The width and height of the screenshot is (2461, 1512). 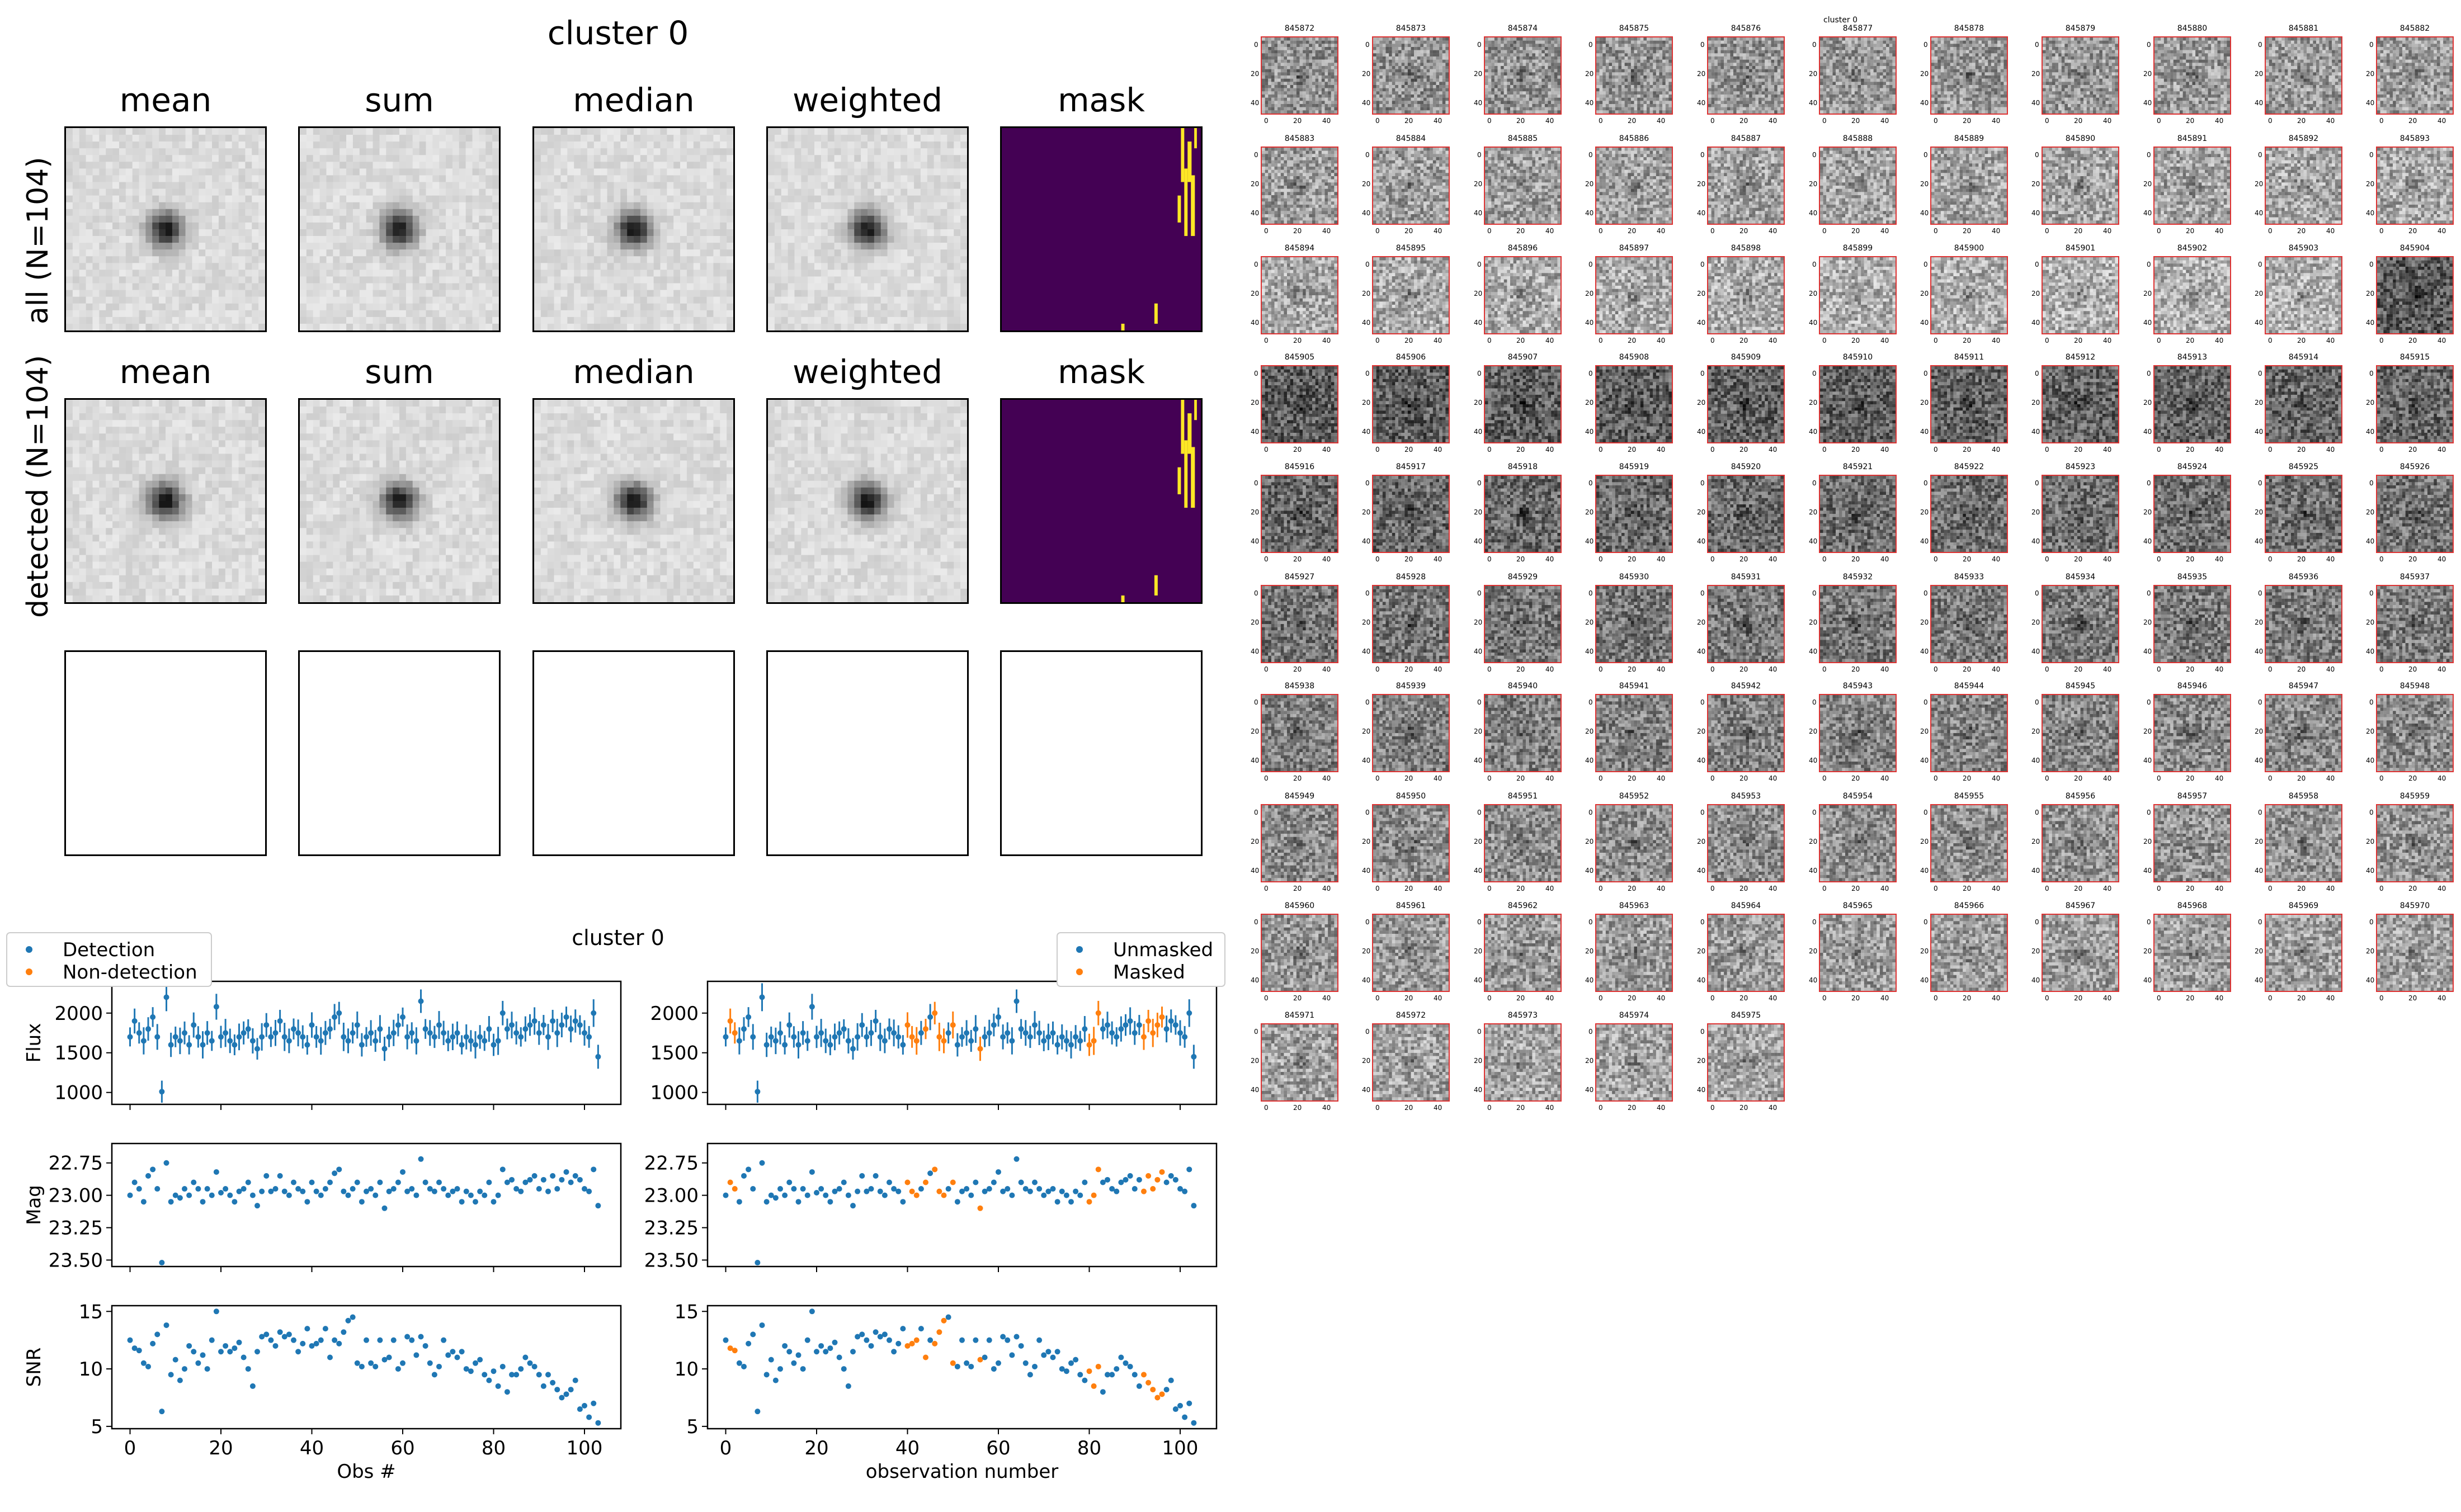 What do you see at coordinates (2303, 577) in the screenshot?
I see `thumbnail-id: 845936` at bounding box center [2303, 577].